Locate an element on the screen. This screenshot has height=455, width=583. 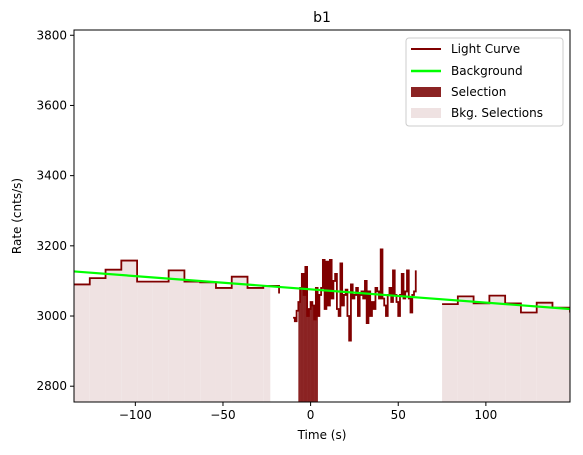
legend-label-light-curve: Light Curve is located at coordinates (485, 49).